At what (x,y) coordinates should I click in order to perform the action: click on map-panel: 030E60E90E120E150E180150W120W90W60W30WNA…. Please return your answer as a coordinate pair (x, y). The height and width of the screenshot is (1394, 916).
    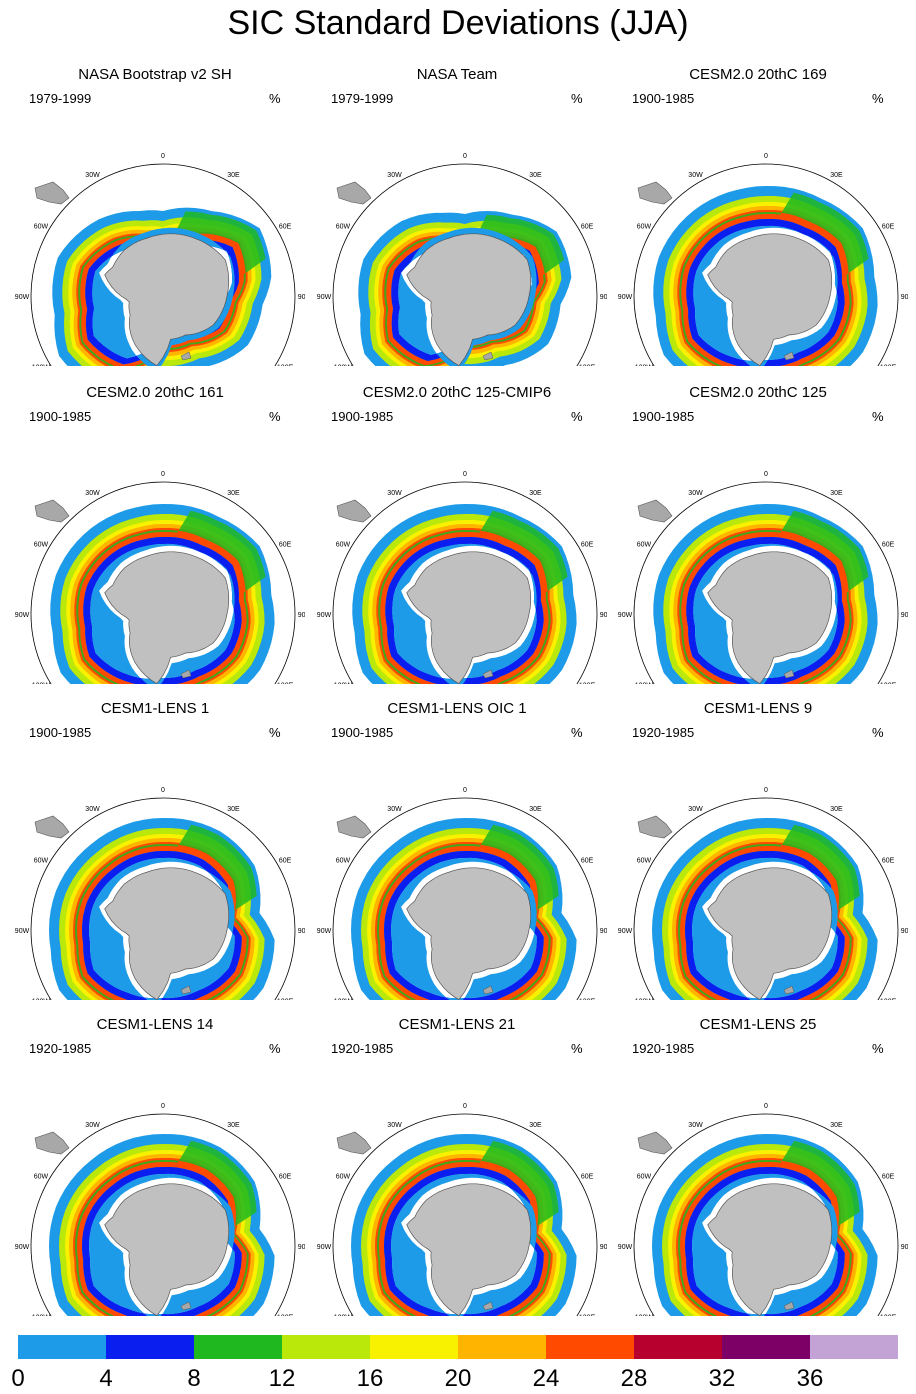
    Looking at the image, I should click on (155, 216).